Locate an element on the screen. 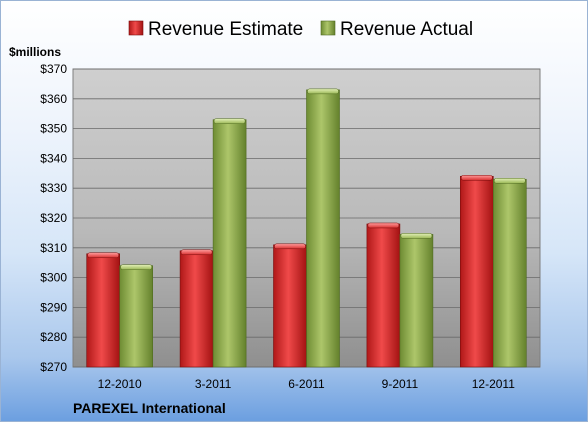 The image size is (588, 422). legend: Revenue Estimate Revenue Actual is located at coordinates (300, 29).